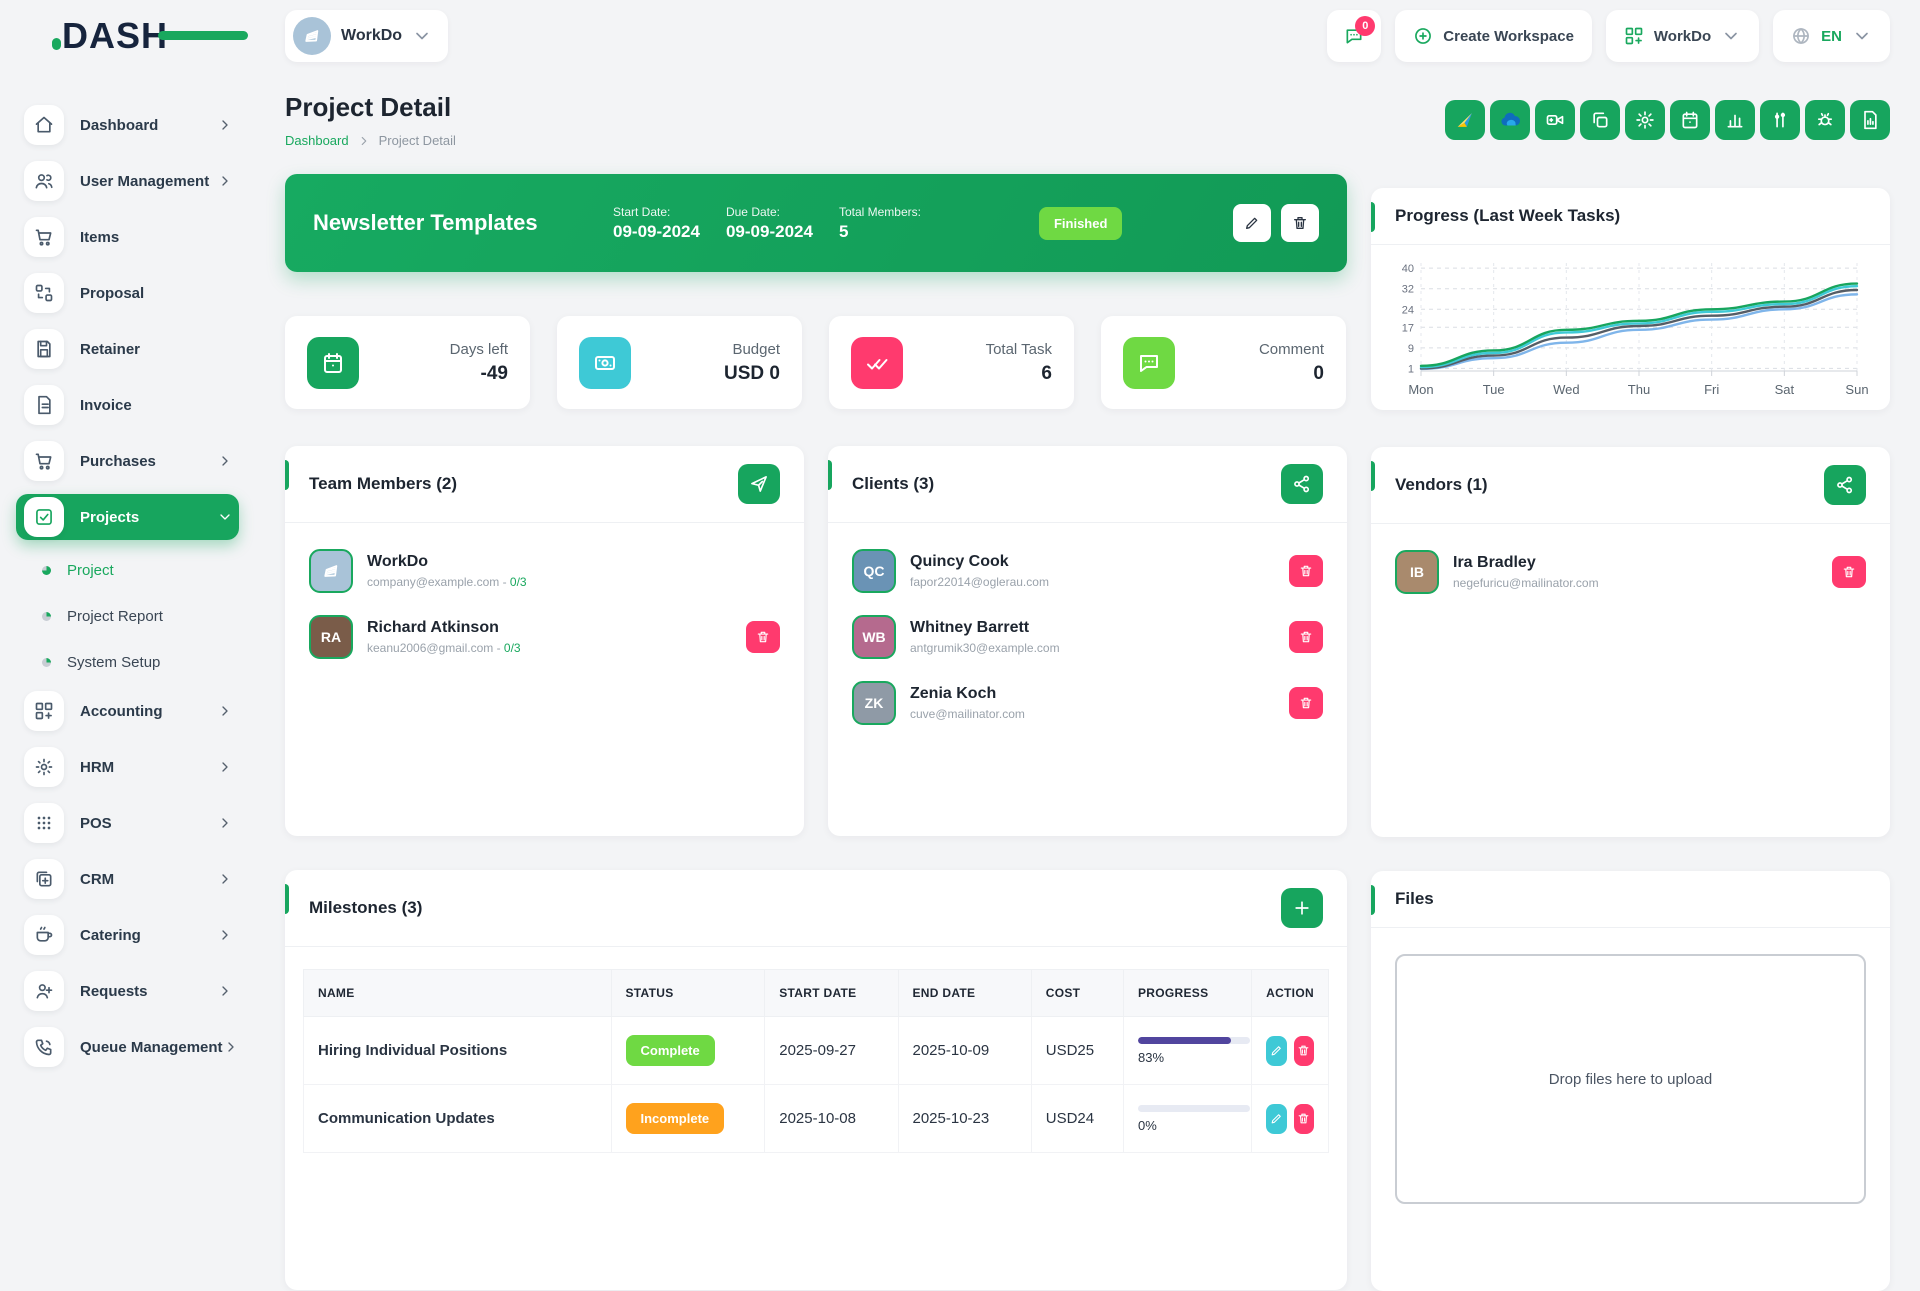 This screenshot has width=1920, height=1291. What do you see at coordinates (759, 484) in the screenshot?
I see `invite-member-button send-icon` at bounding box center [759, 484].